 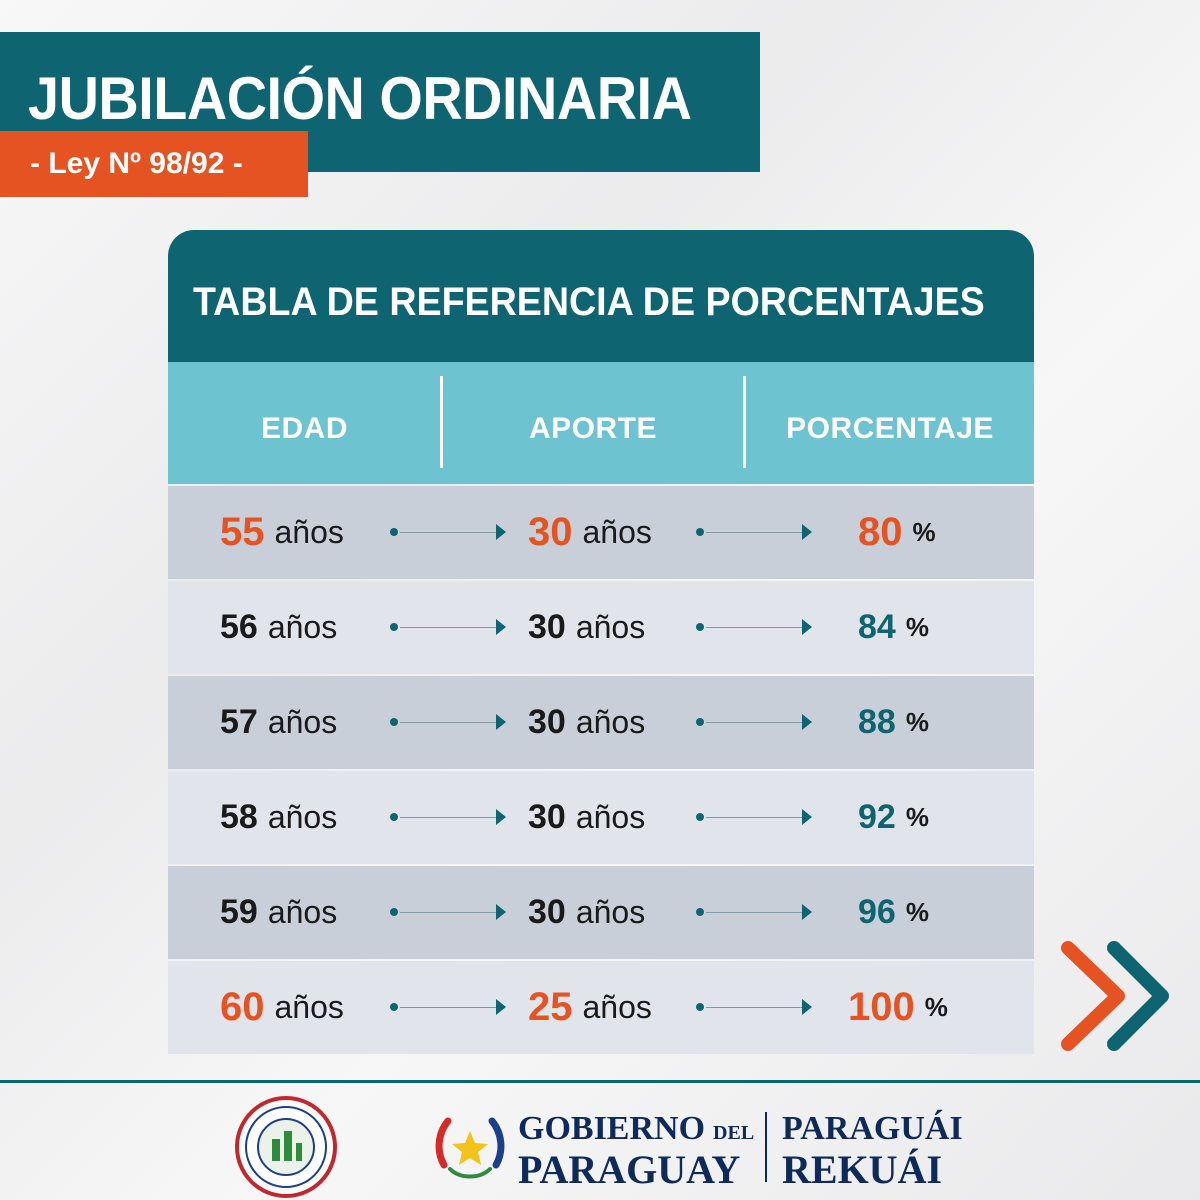 What do you see at coordinates (862, 1169) in the screenshot?
I see `slogan-line2: REKUÁI` at bounding box center [862, 1169].